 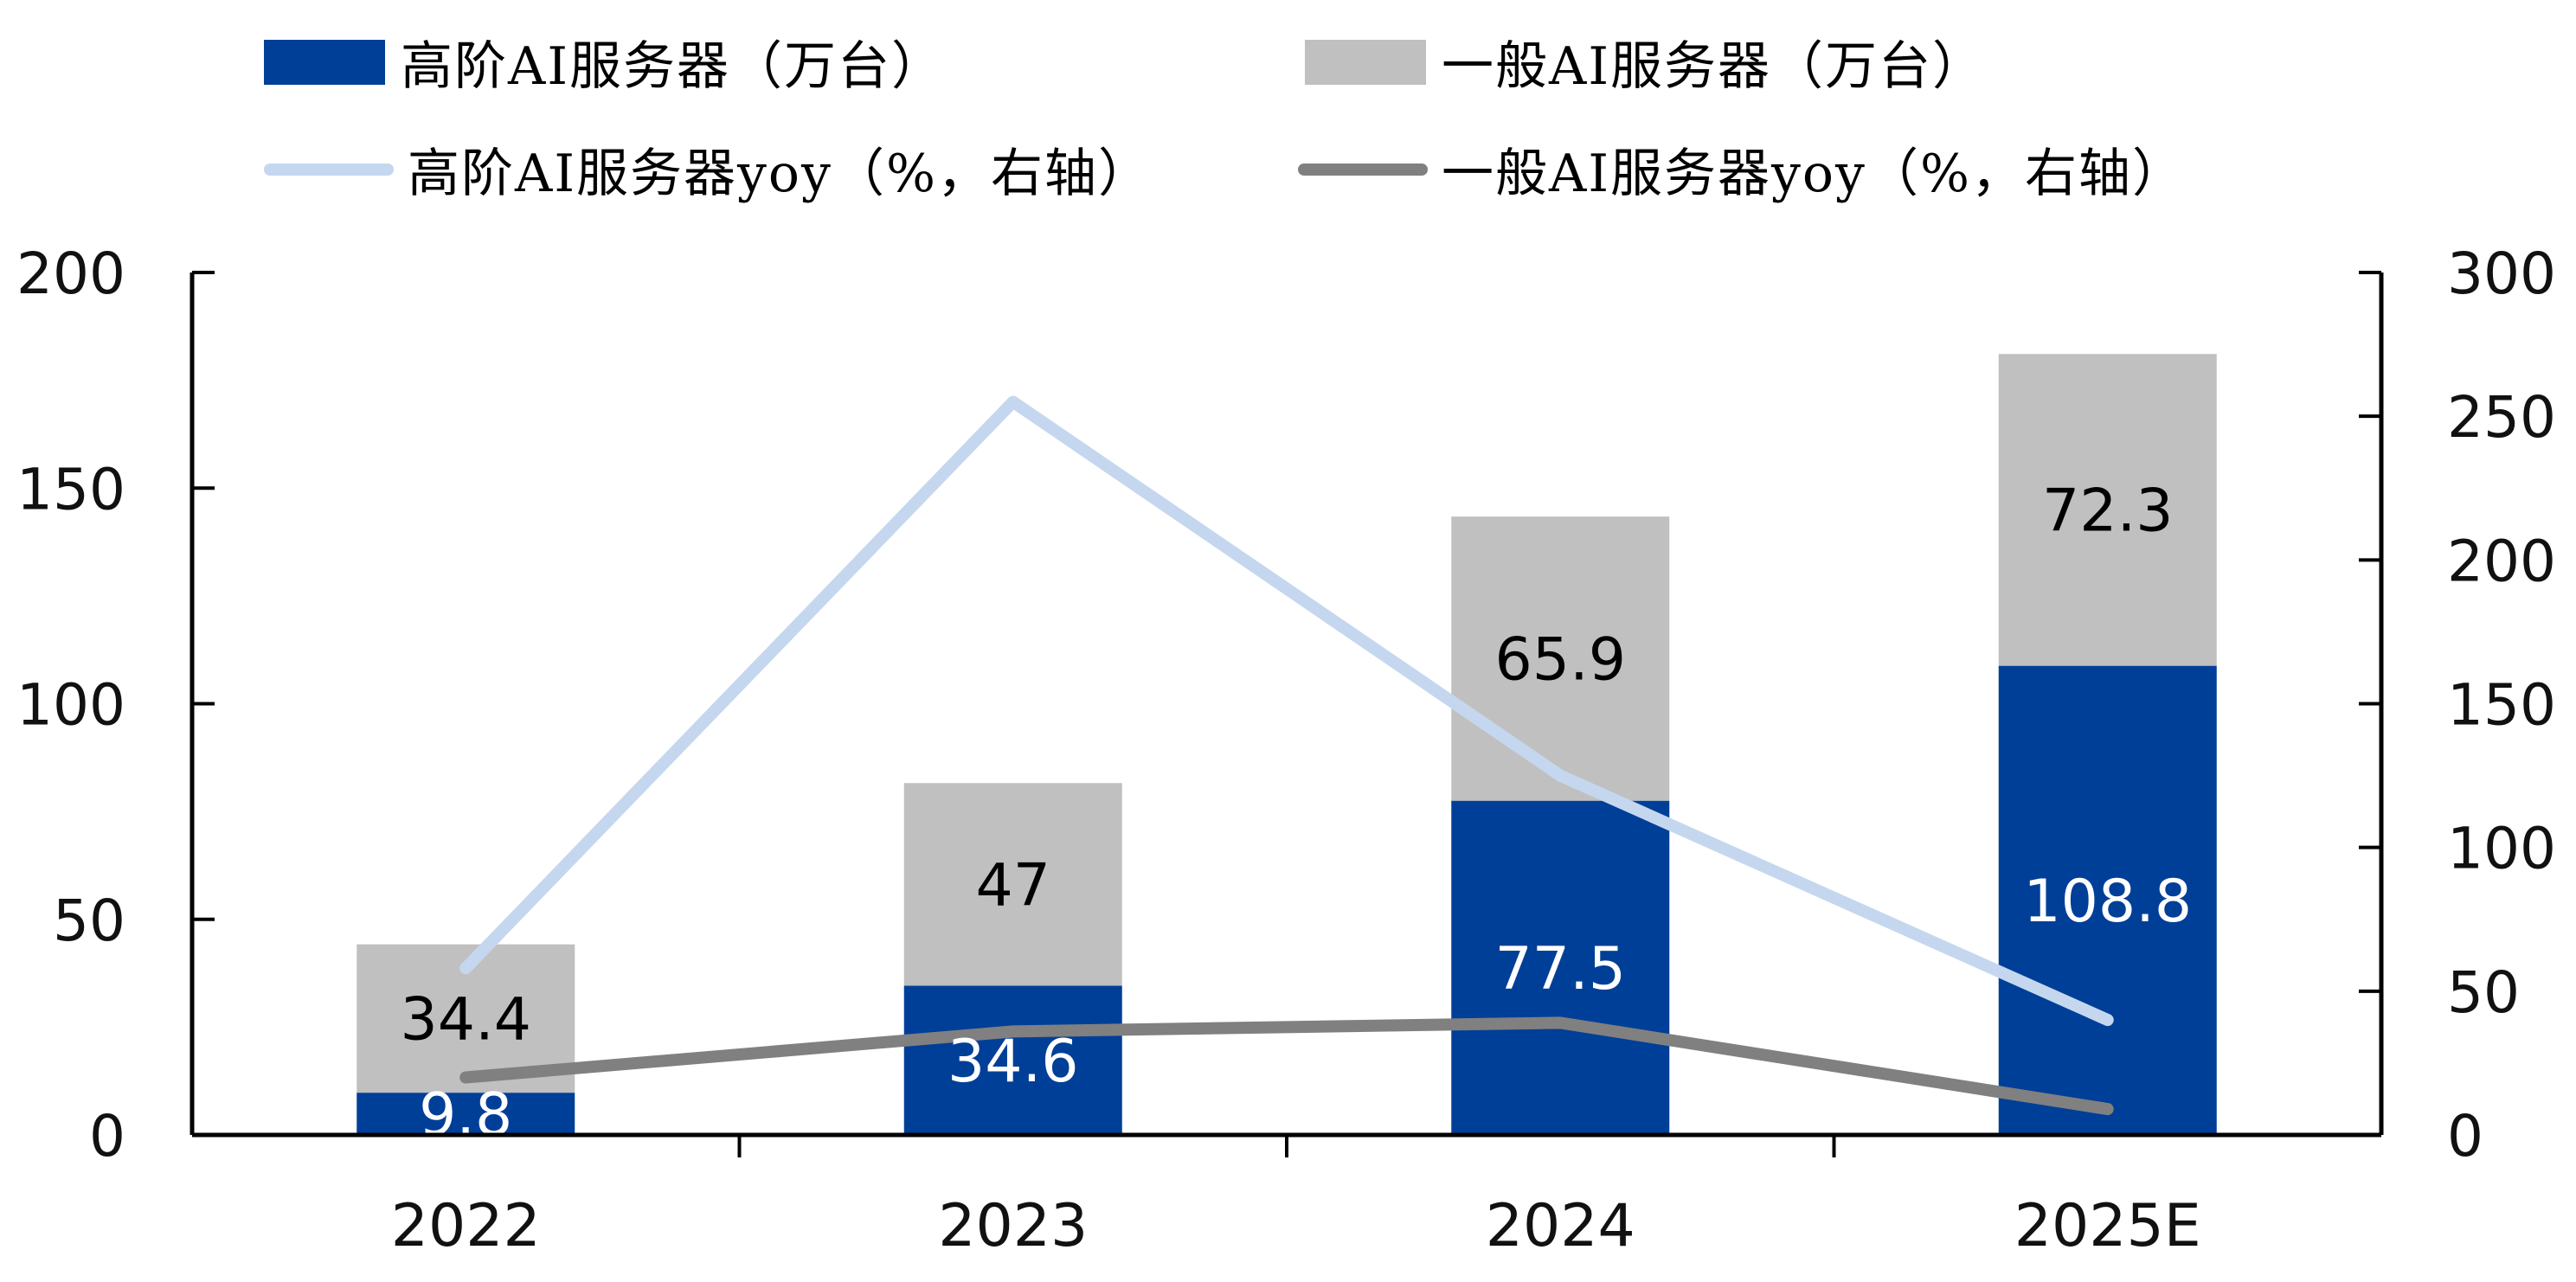 I want to click on yoy-line, so click(x=1287, y=1066).